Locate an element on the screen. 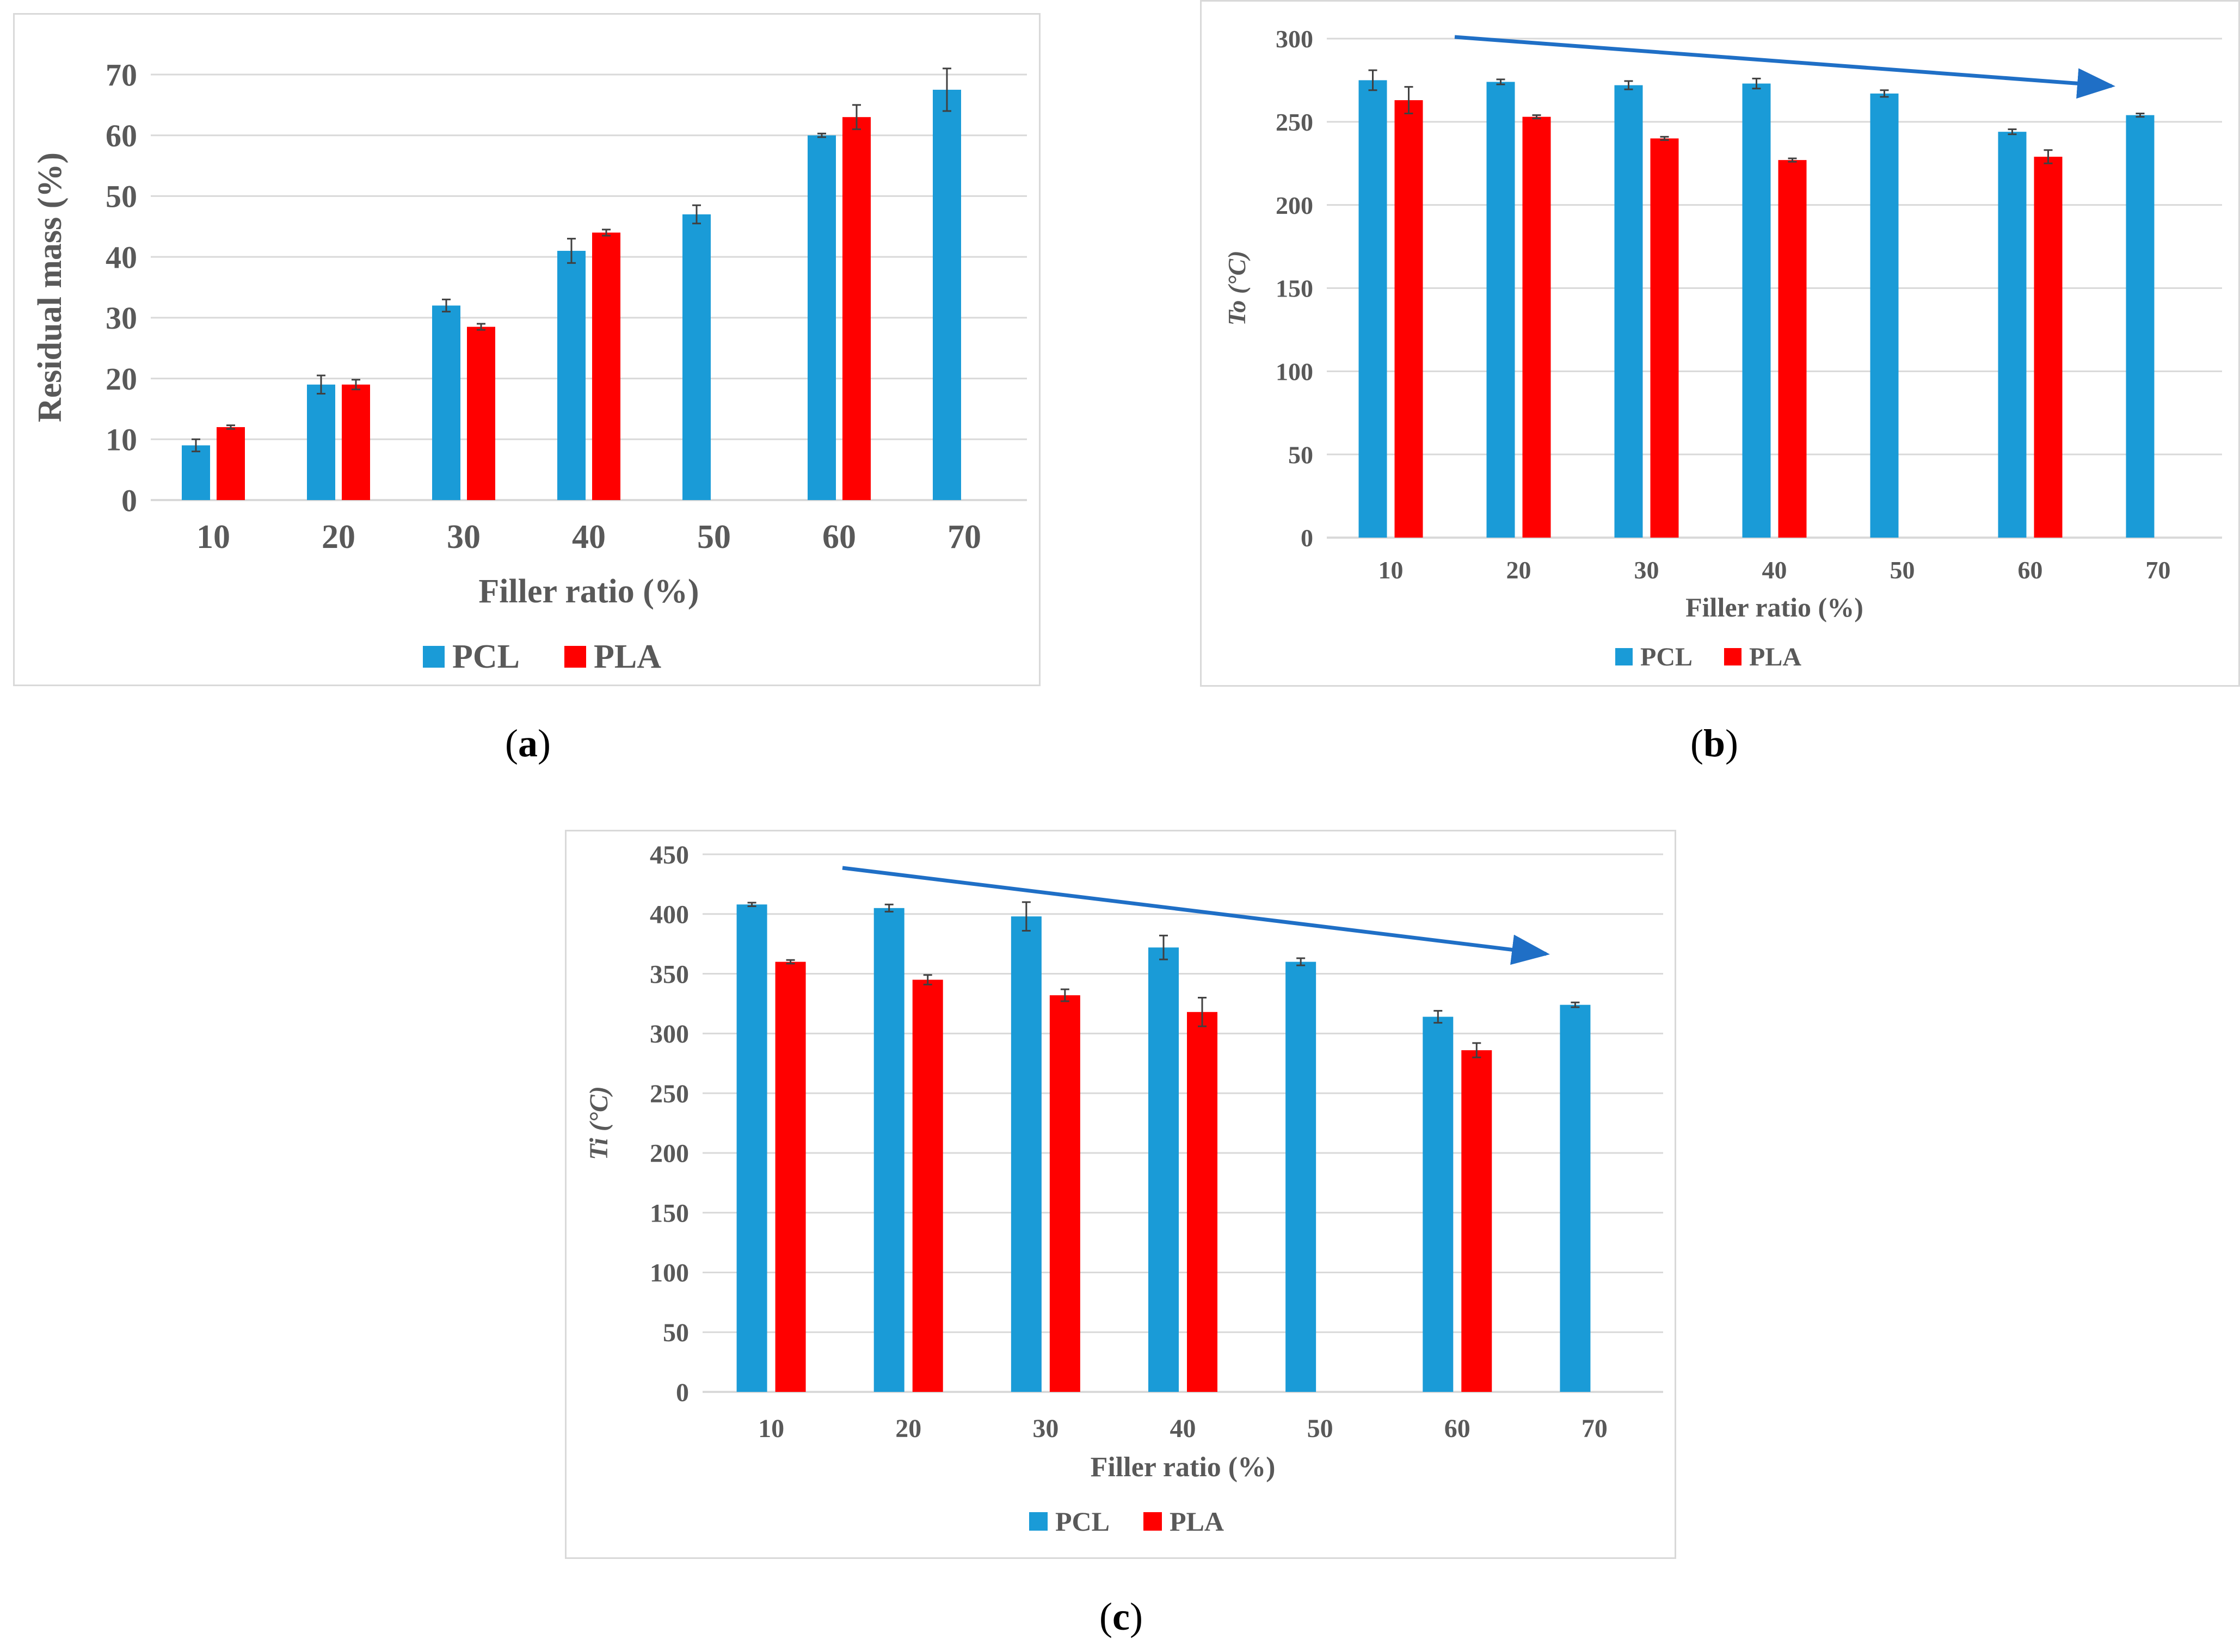 Image resolution: width=2240 pixels, height=1652 pixels. caption-a: (a) is located at coordinates (528, 744).